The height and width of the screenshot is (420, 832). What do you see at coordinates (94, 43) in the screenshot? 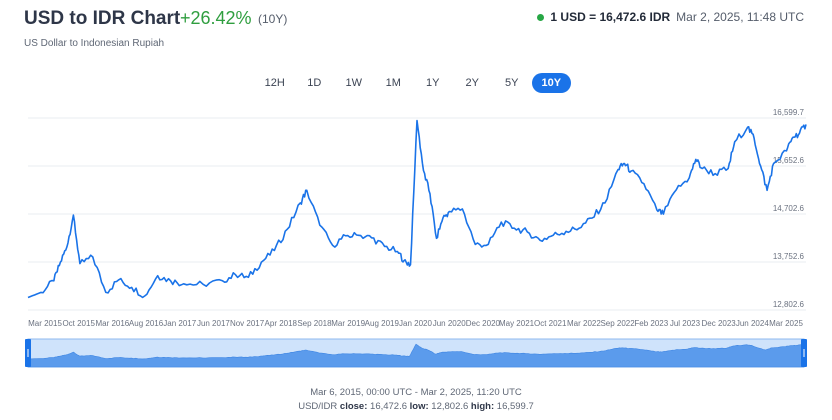
I see `chart-subtitle: US Dollar to Indonesian Rupiah` at bounding box center [94, 43].